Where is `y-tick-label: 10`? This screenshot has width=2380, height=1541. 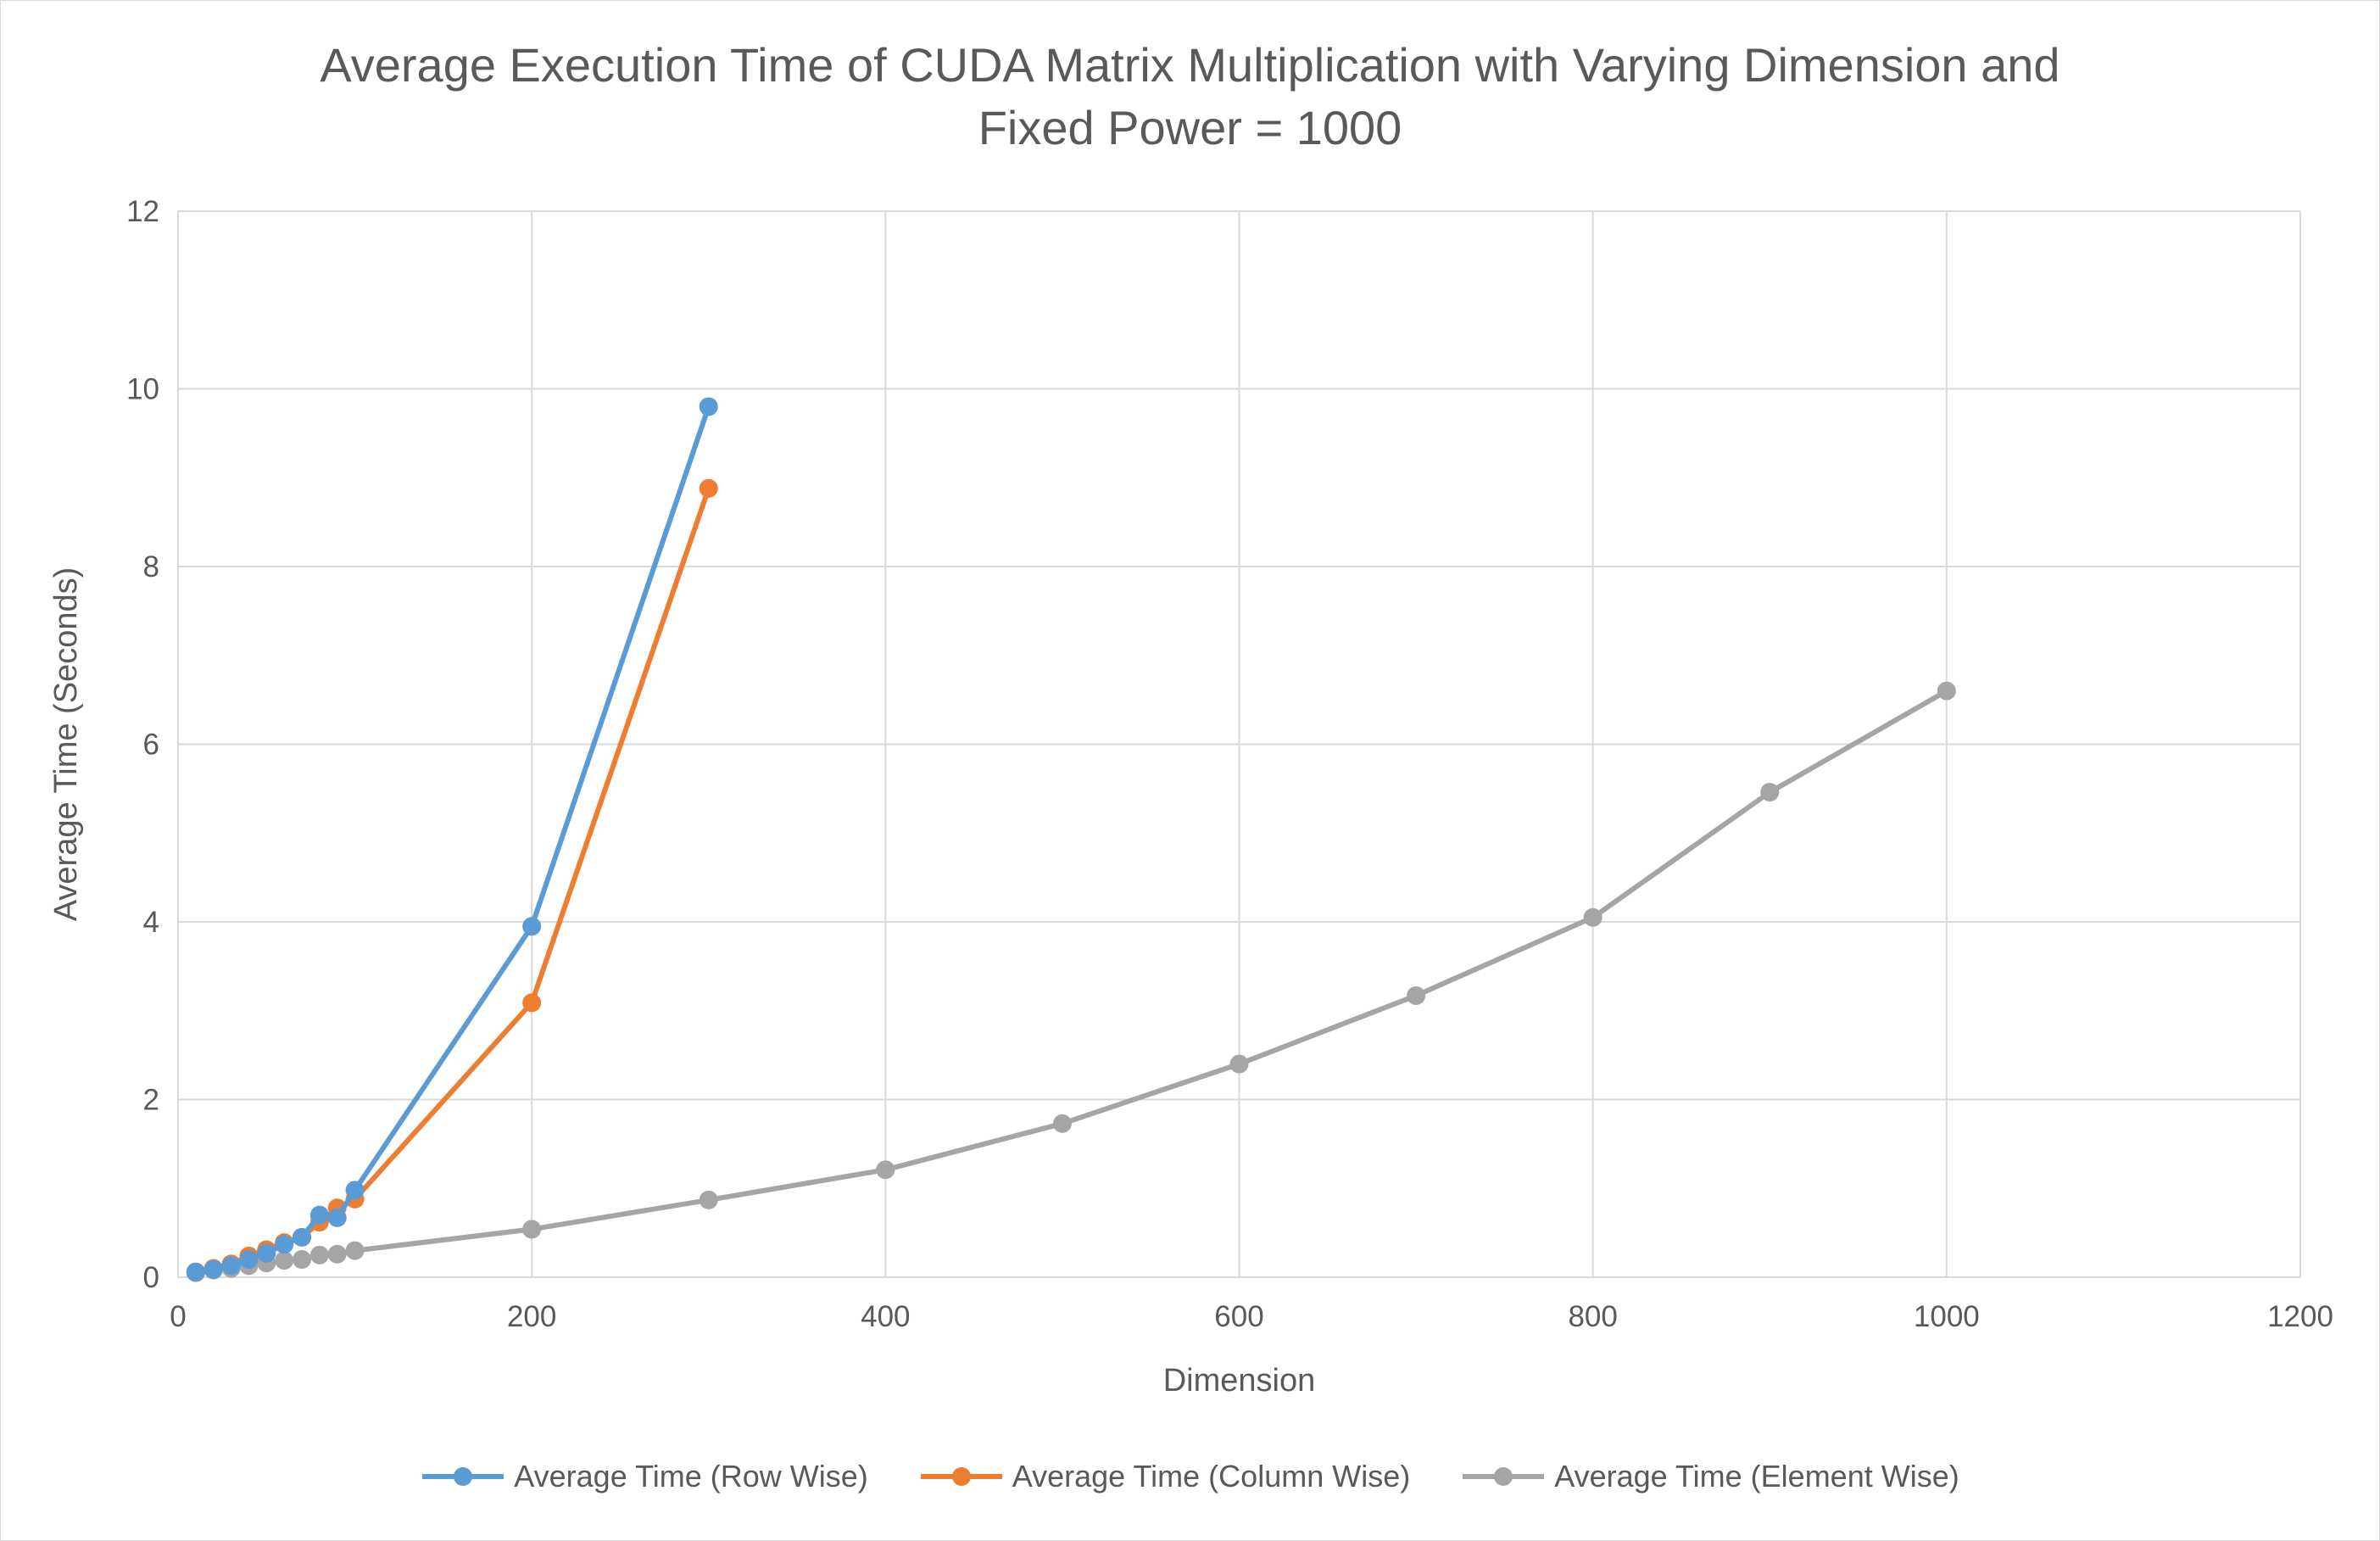 y-tick-label: 10 is located at coordinates (142, 390).